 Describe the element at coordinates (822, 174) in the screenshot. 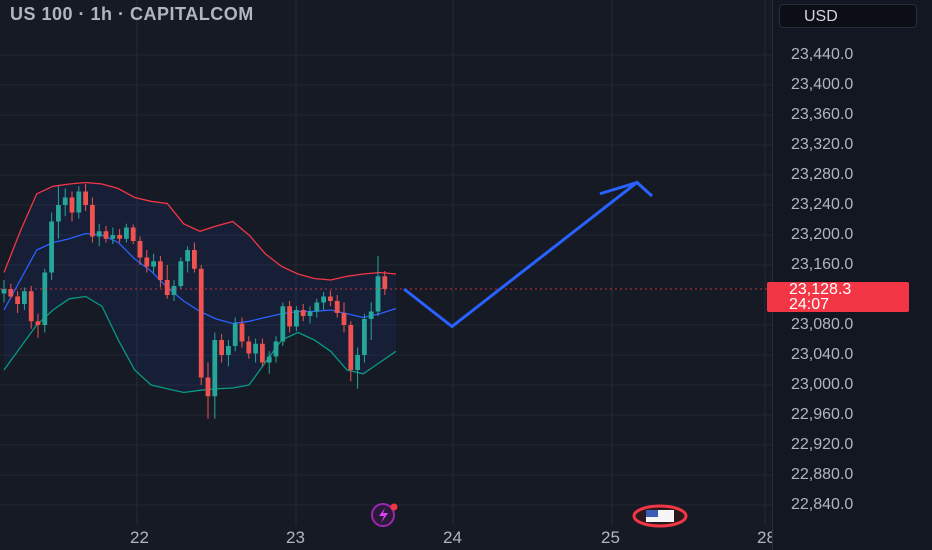

I see `price-tick-label: 23,280.0` at that location.